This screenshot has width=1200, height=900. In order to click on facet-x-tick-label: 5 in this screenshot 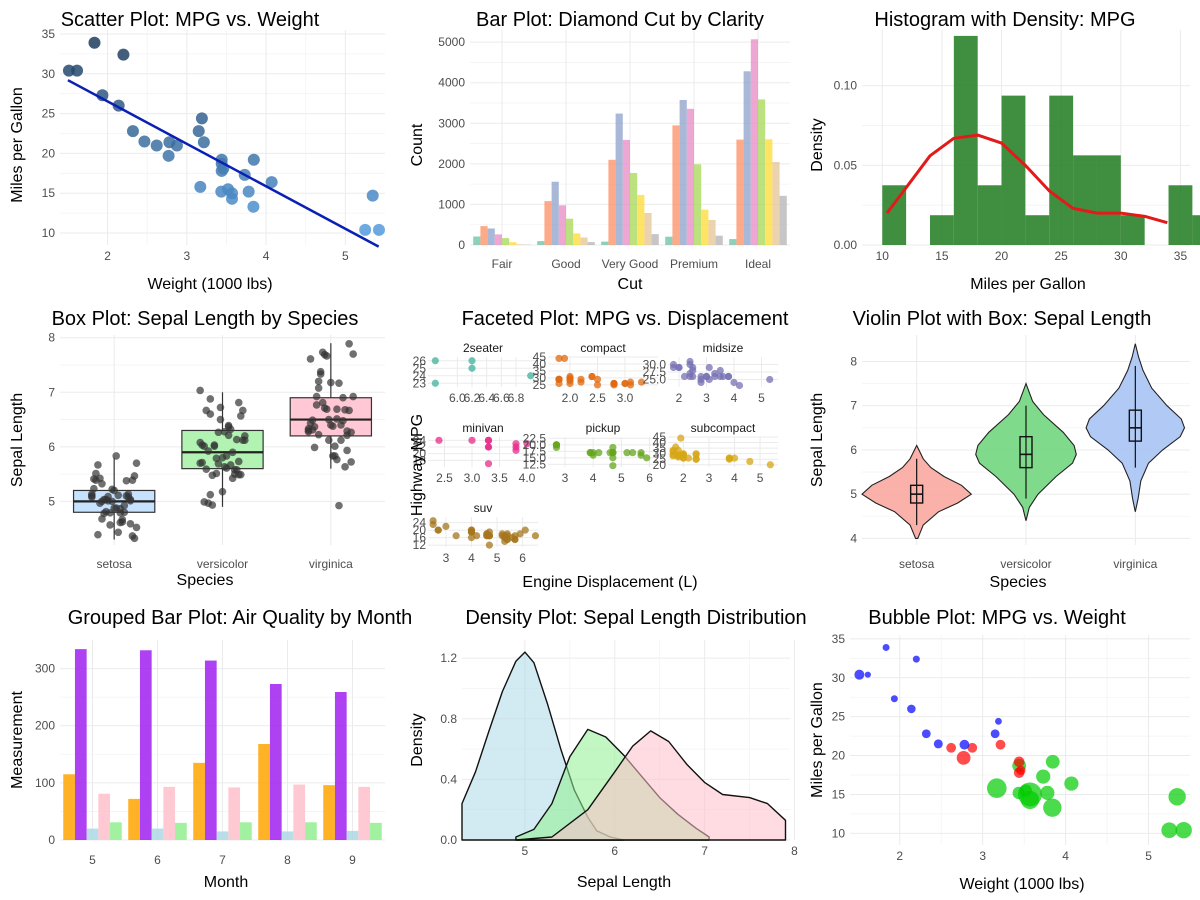, I will do `click(760, 478)`.